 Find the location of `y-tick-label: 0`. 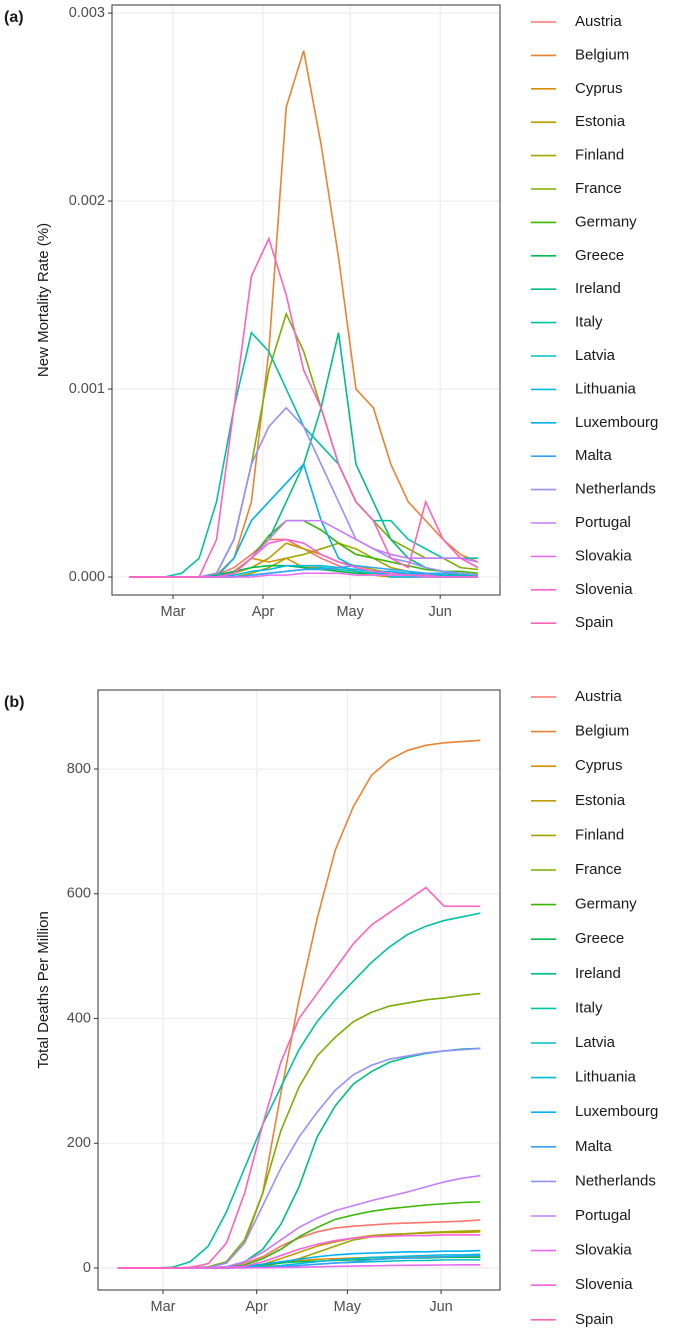

y-tick-label: 0 is located at coordinates (87, 1268).